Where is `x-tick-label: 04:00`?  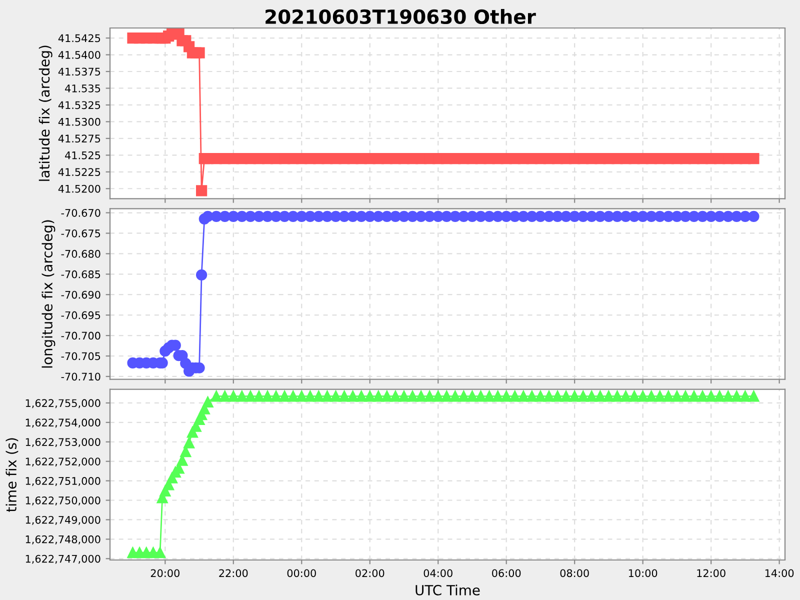
x-tick-label: 04:00 is located at coordinates (438, 573).